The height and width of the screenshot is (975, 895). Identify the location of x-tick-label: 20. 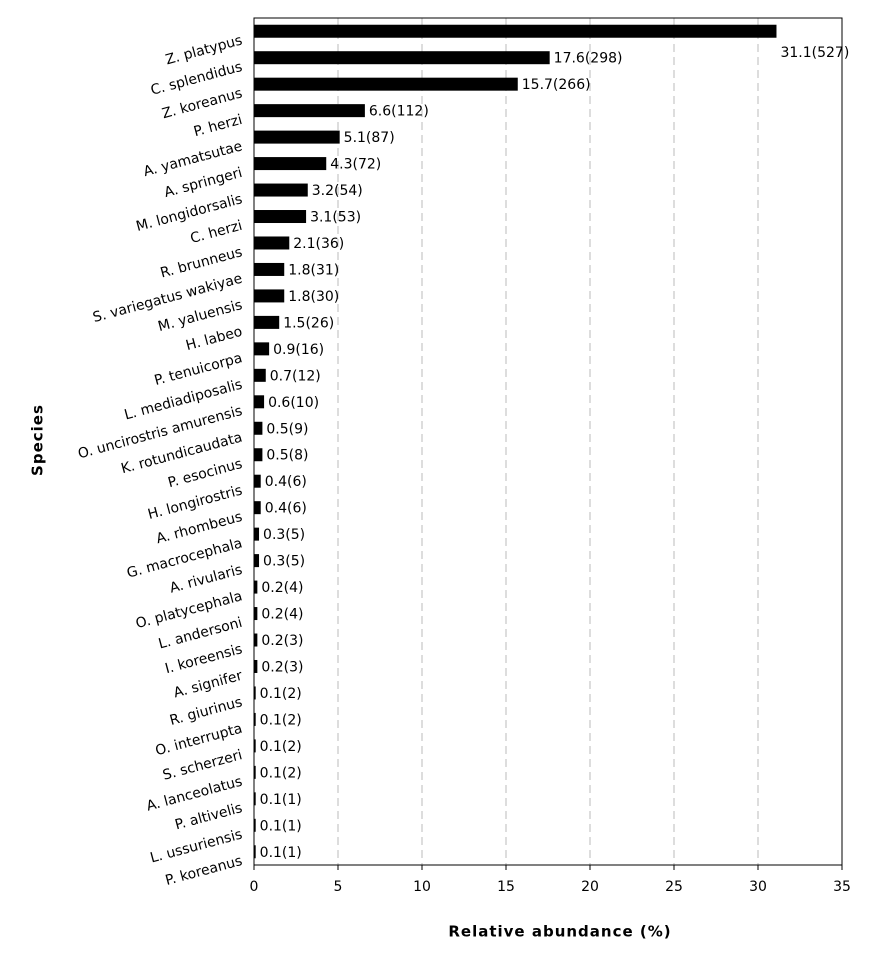
(590, 887).